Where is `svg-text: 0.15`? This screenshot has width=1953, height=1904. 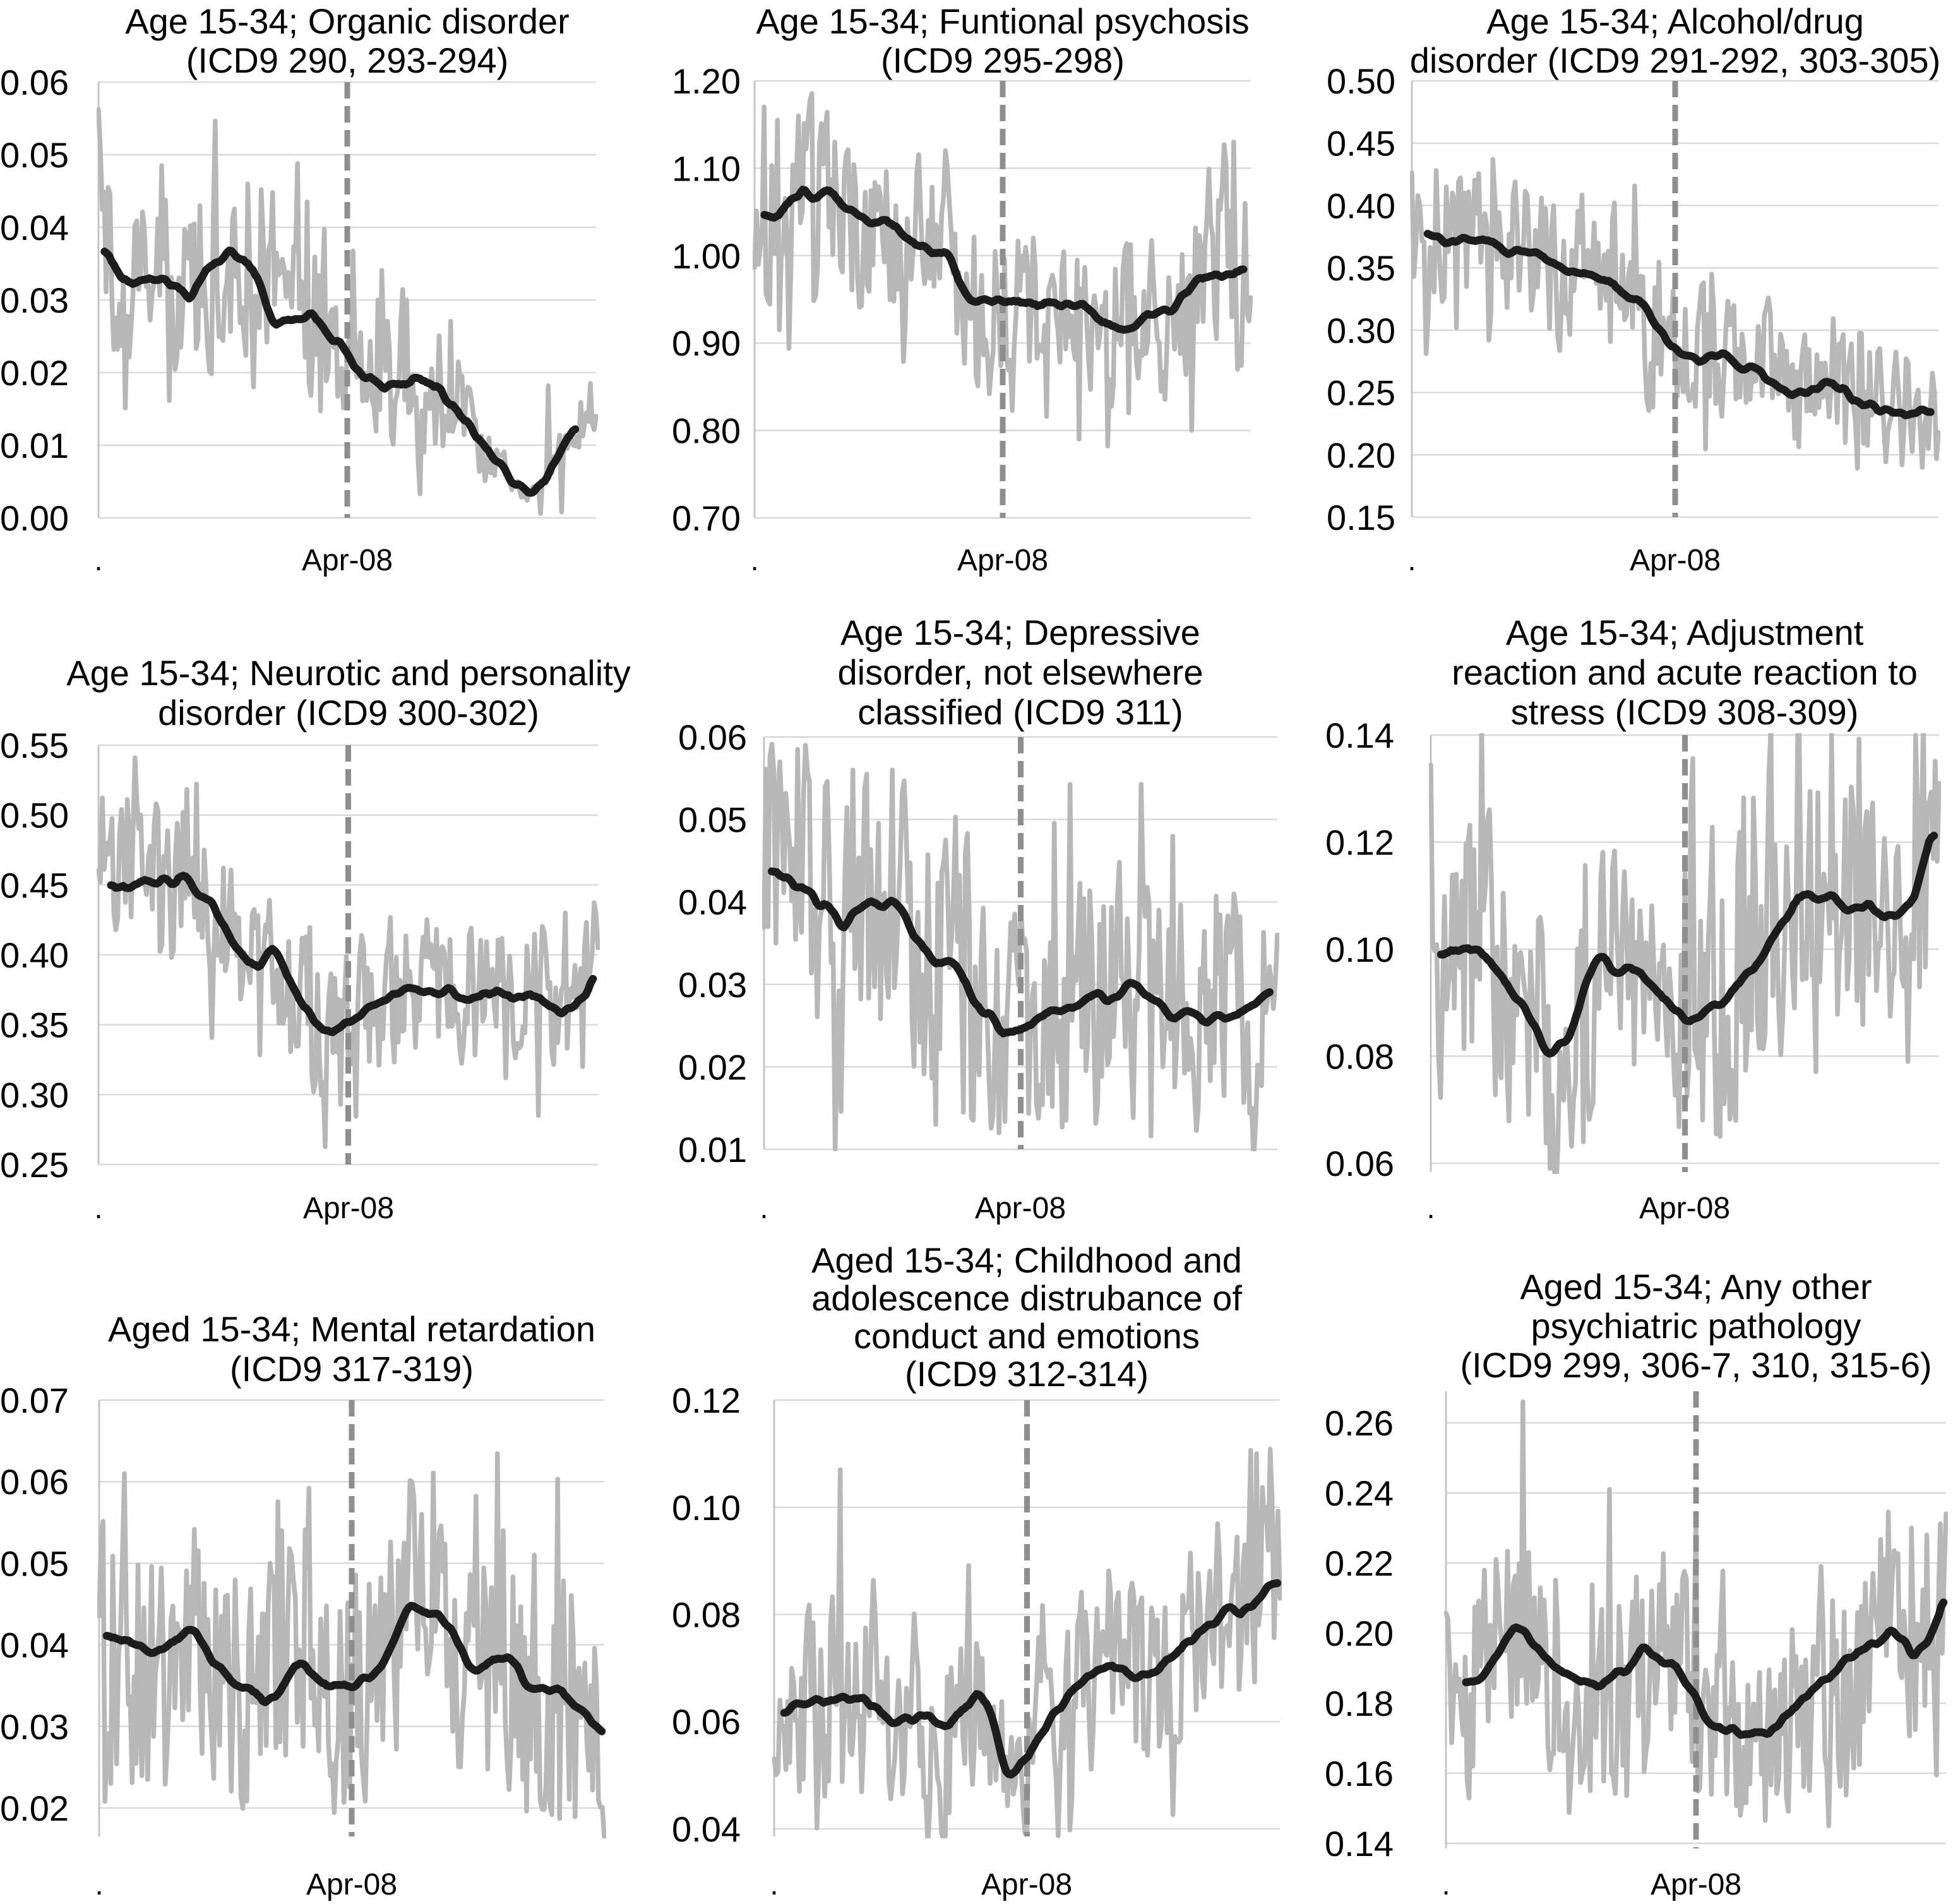
svg-text: 0.15 is located at coordinates (1361, 517).